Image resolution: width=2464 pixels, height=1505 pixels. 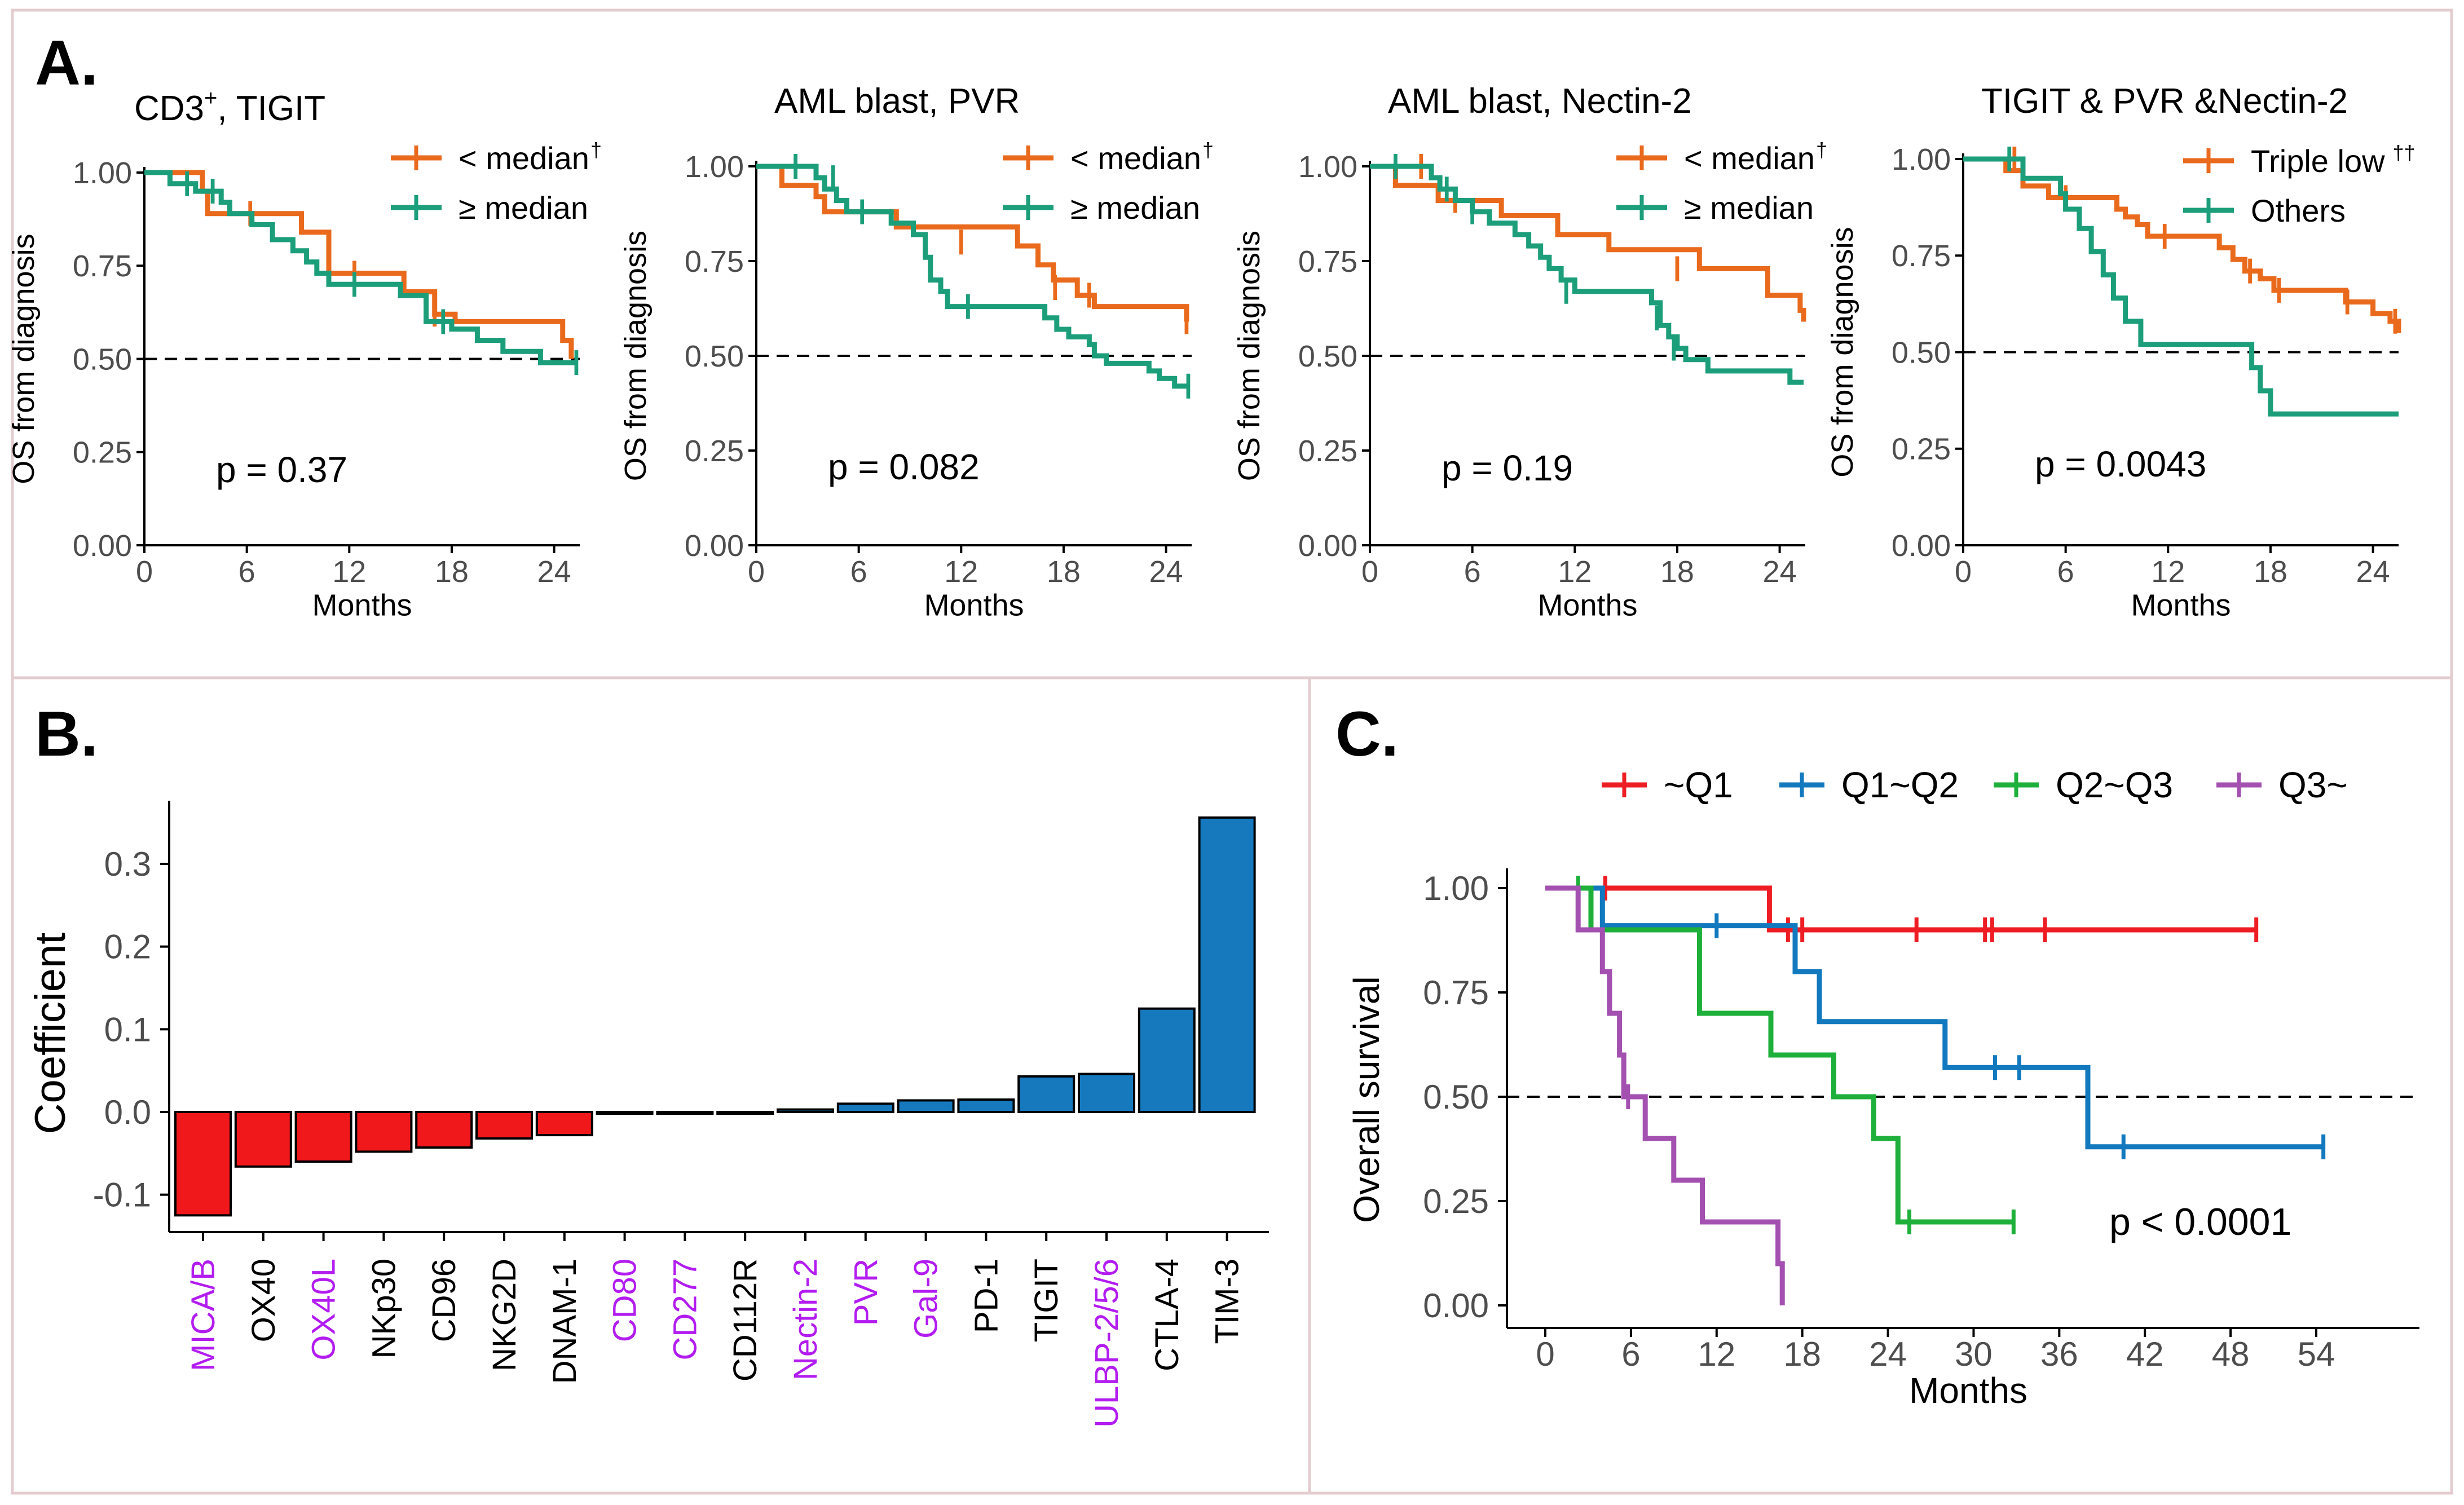 What do you see at coordinates (1046, 1301) in the screenshot?
I see `x-tick-label: TIGIT` at bounding box center [1046, 1301].